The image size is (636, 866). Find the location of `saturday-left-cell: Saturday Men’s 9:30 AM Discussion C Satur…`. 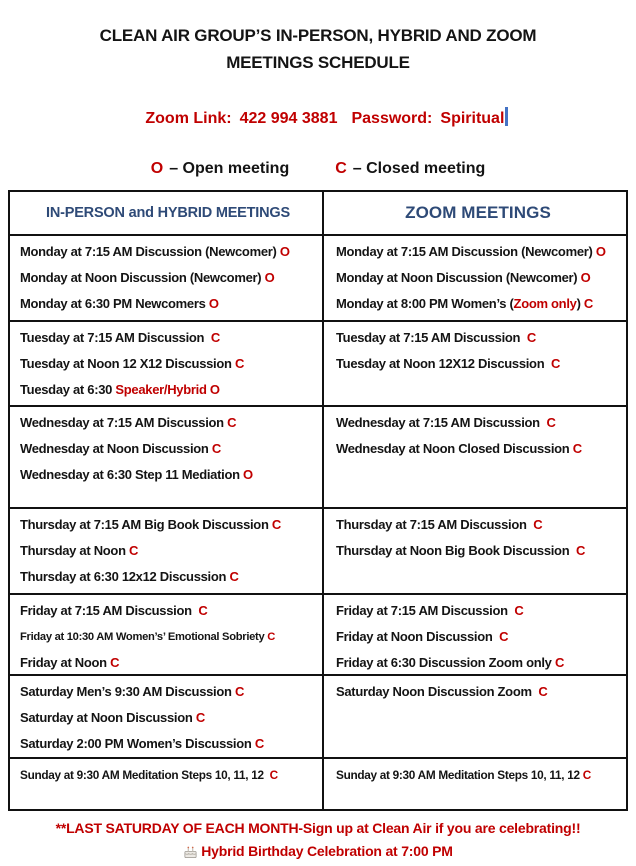

saturday-left-cell: Saturday Men’s 9:30 AM Discussion C Satur… is located at coordinates (166, 716).